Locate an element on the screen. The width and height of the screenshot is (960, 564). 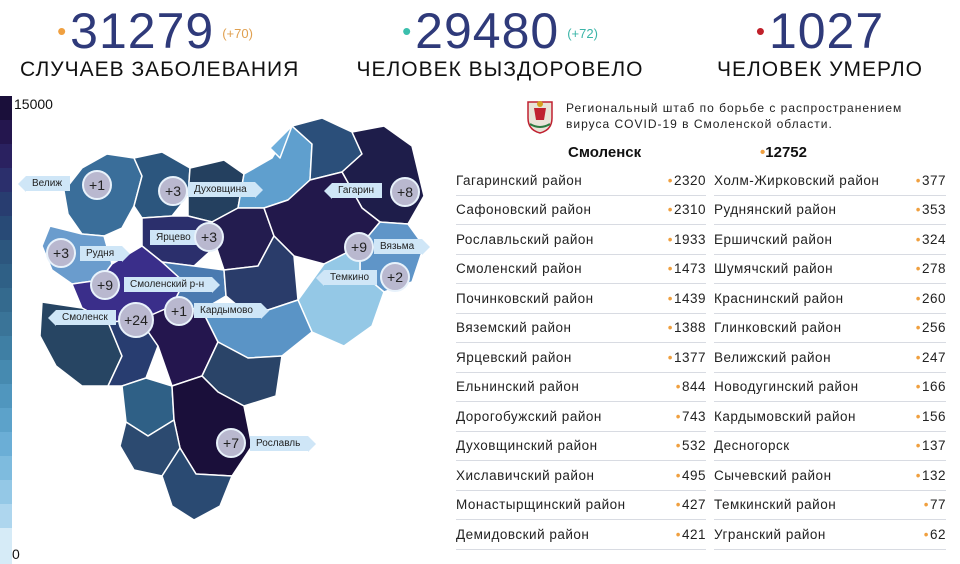
map-label-velizh: Велиж is located at coordinates (44, 184).